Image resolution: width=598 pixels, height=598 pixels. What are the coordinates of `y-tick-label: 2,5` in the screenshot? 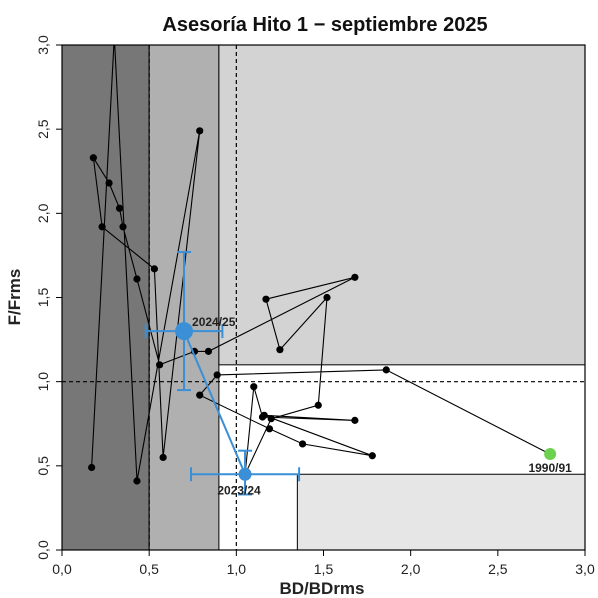 It's located at (43, 129).